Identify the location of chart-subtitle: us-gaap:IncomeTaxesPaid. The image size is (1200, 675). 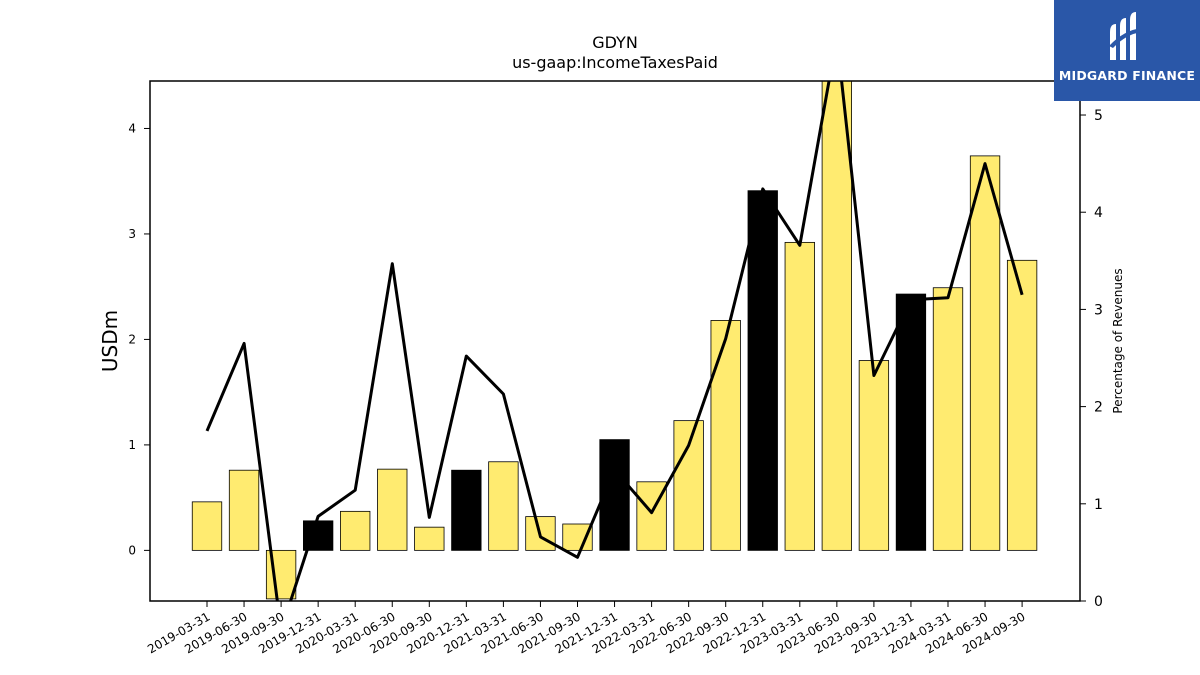
(615, 62).